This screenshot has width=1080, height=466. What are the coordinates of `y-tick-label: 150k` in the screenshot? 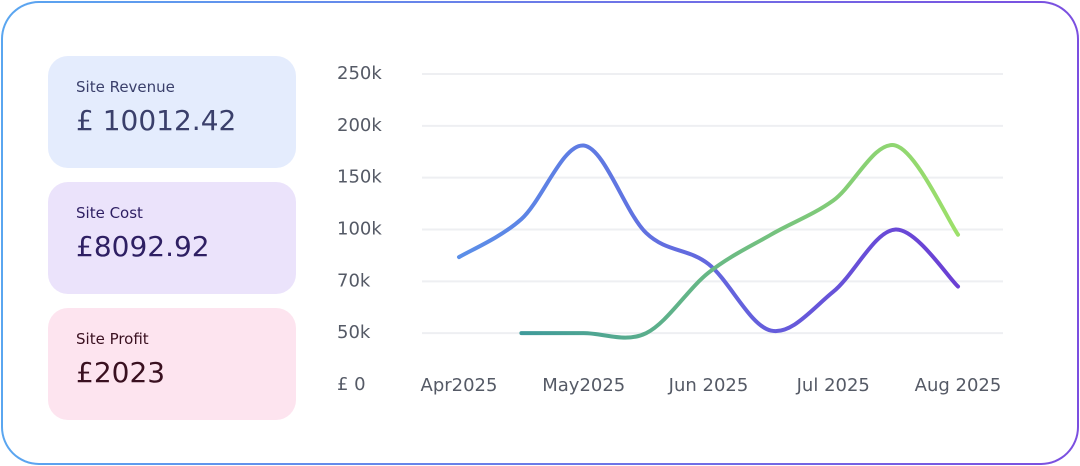 It's located at (359, 177).